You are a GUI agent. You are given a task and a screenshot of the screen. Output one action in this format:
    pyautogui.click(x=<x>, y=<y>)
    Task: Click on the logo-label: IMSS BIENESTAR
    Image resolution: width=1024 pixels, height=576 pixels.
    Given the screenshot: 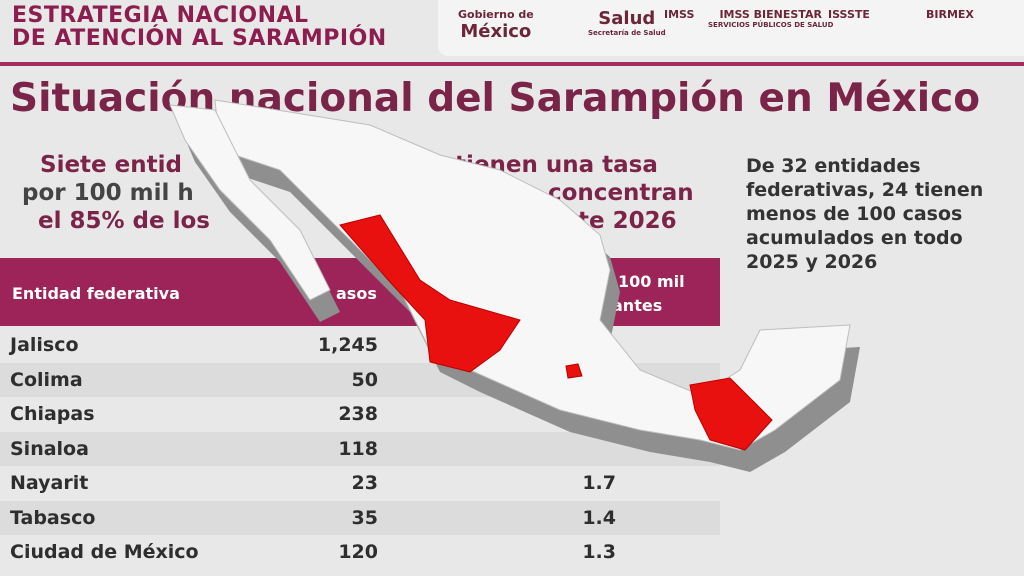 What is the action you would take?
    pyautogui.click(x=770, y=14)
    